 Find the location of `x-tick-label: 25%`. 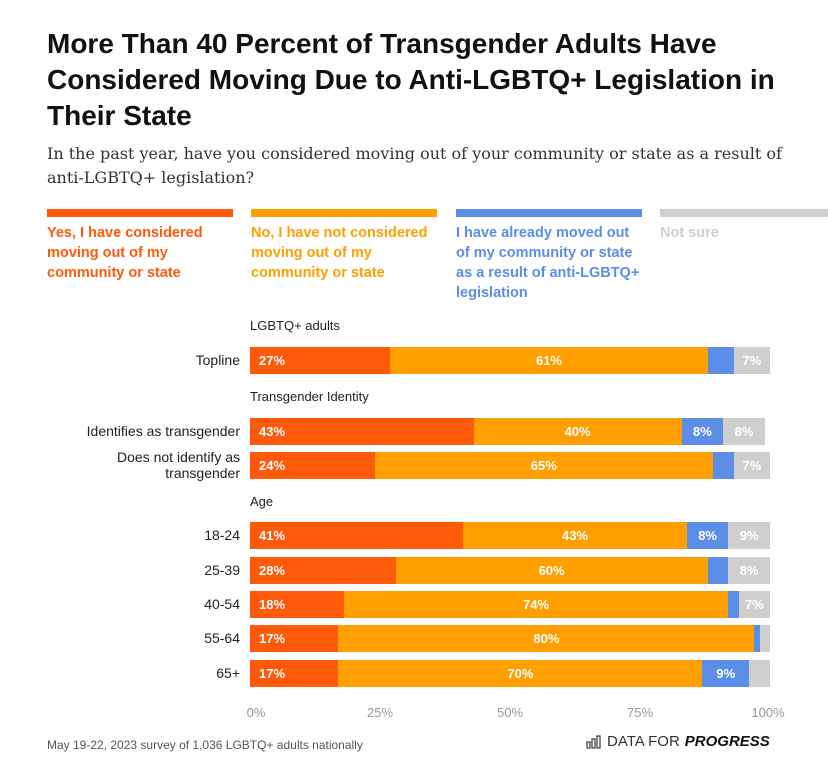

x-tick-label: 25% is located at coordinates (380, 712).